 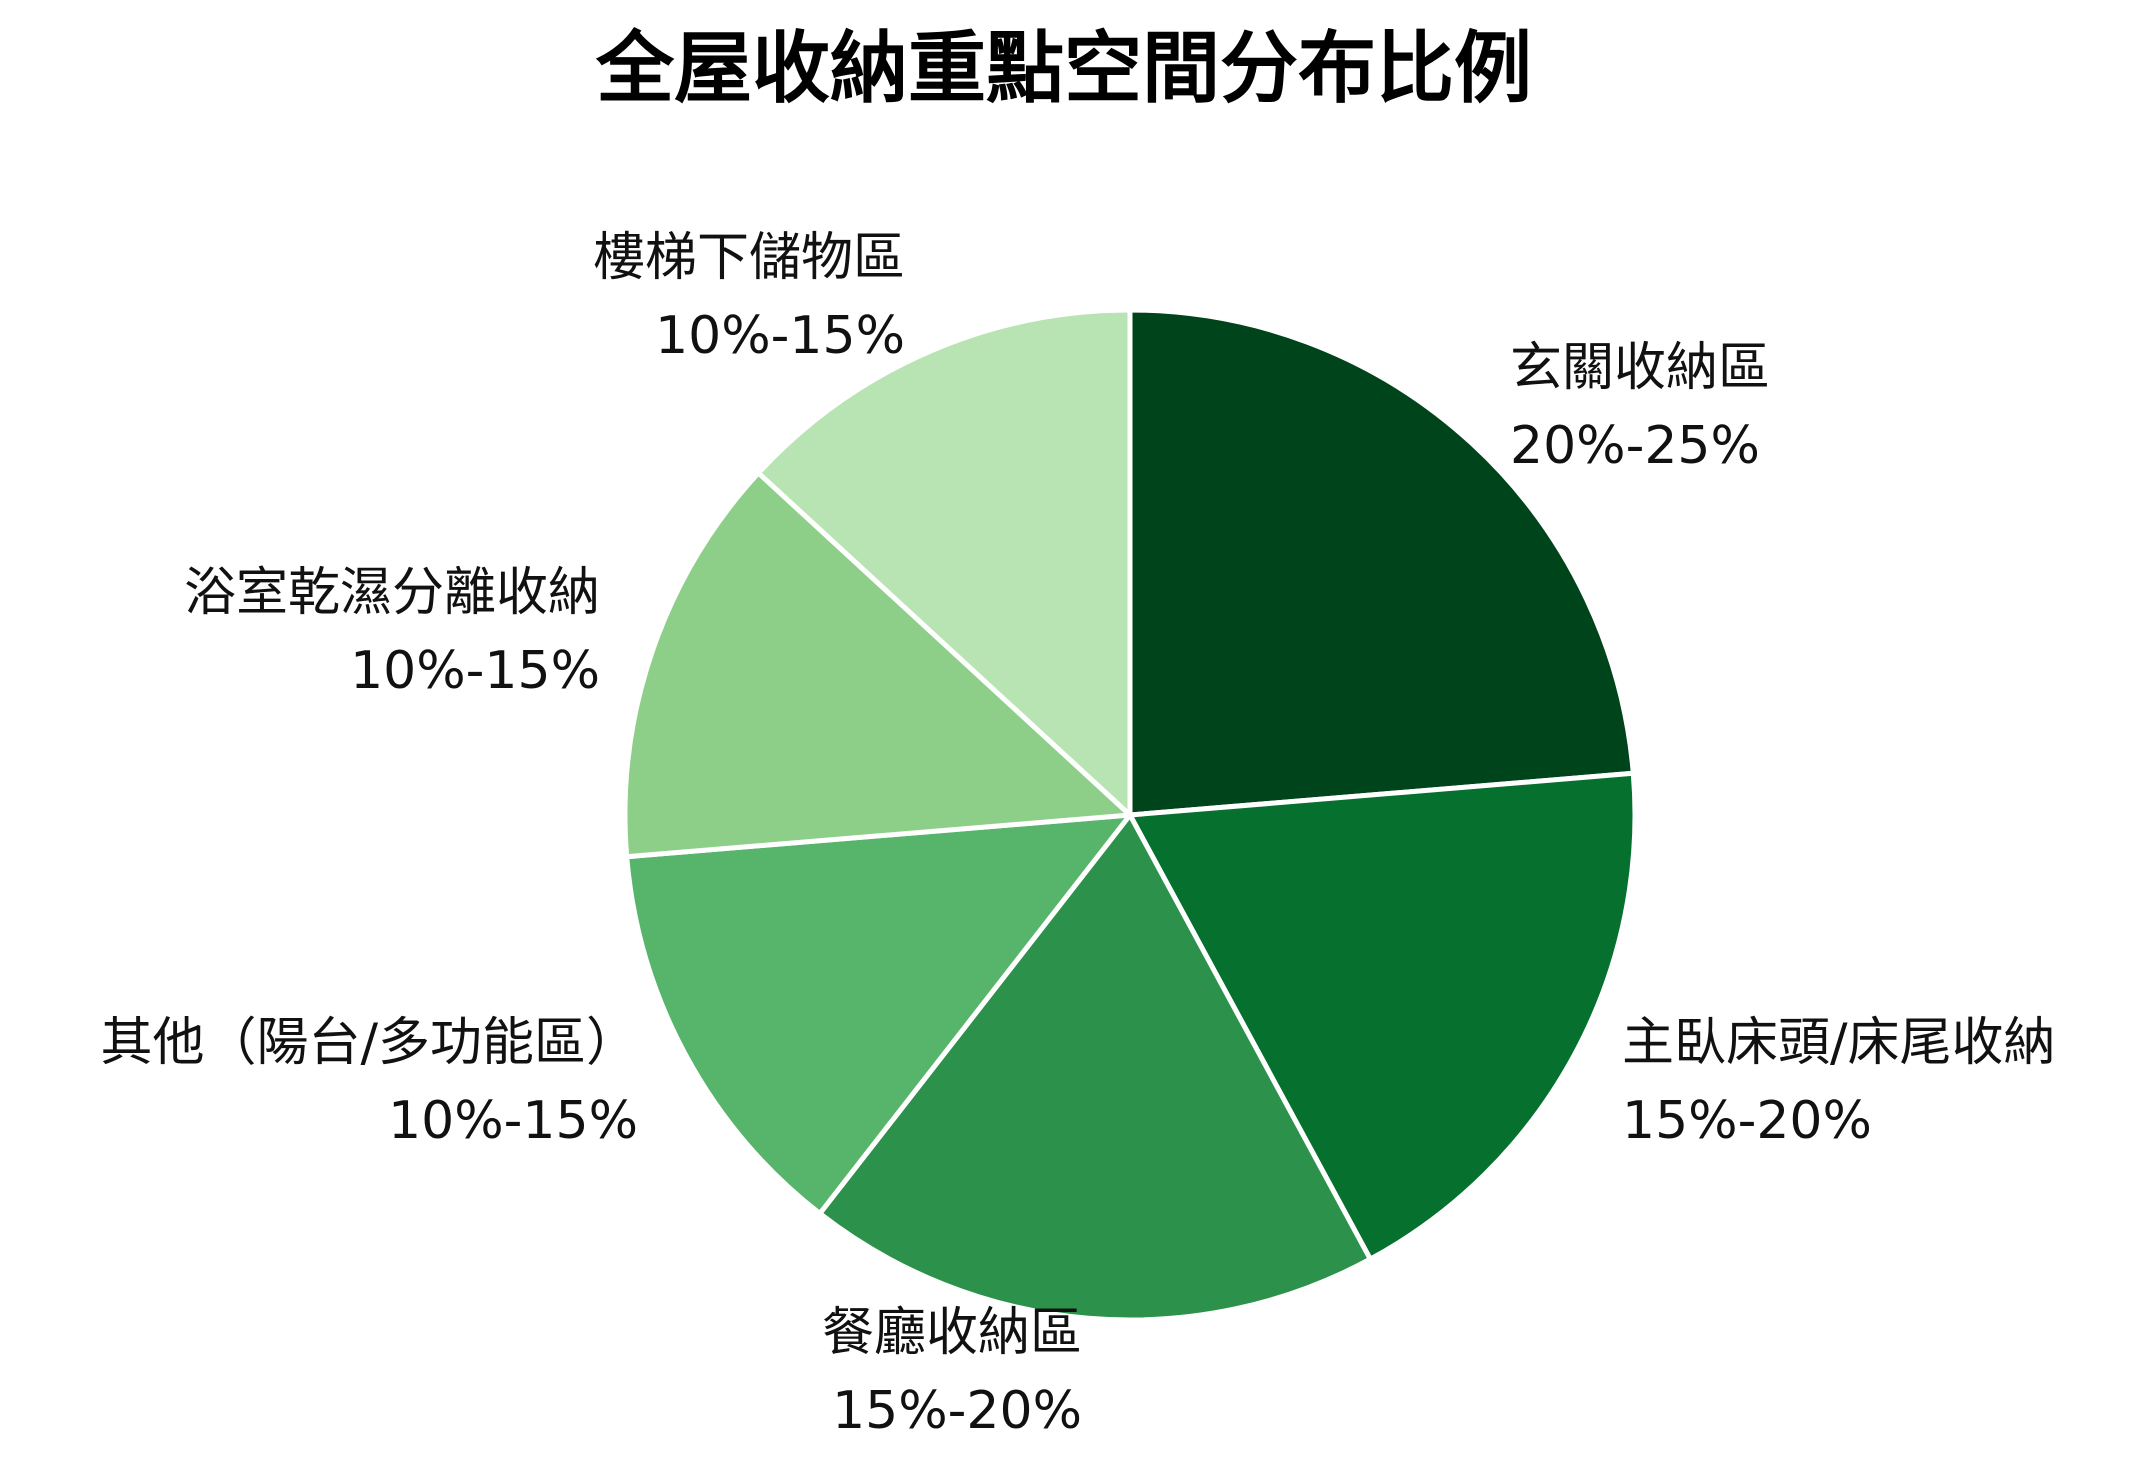 I want to click on chart-title: 全屋收納重點空間分布比例, so click(x=1063, y=69).